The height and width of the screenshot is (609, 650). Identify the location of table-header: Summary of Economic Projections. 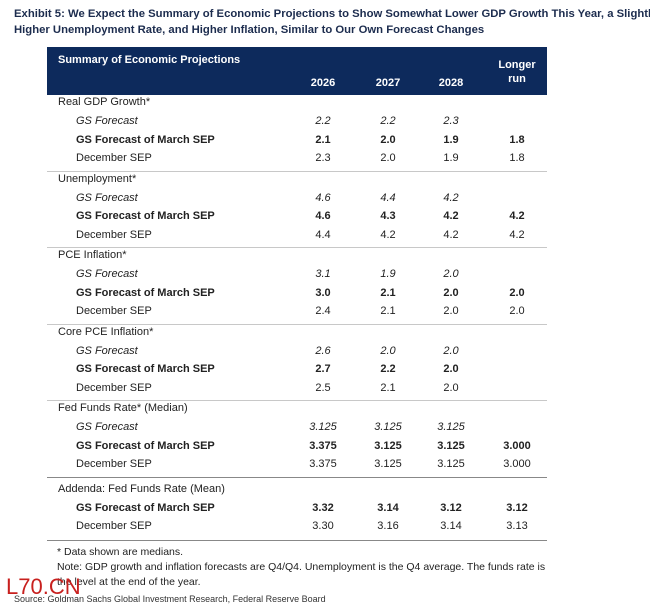
(149, 60).